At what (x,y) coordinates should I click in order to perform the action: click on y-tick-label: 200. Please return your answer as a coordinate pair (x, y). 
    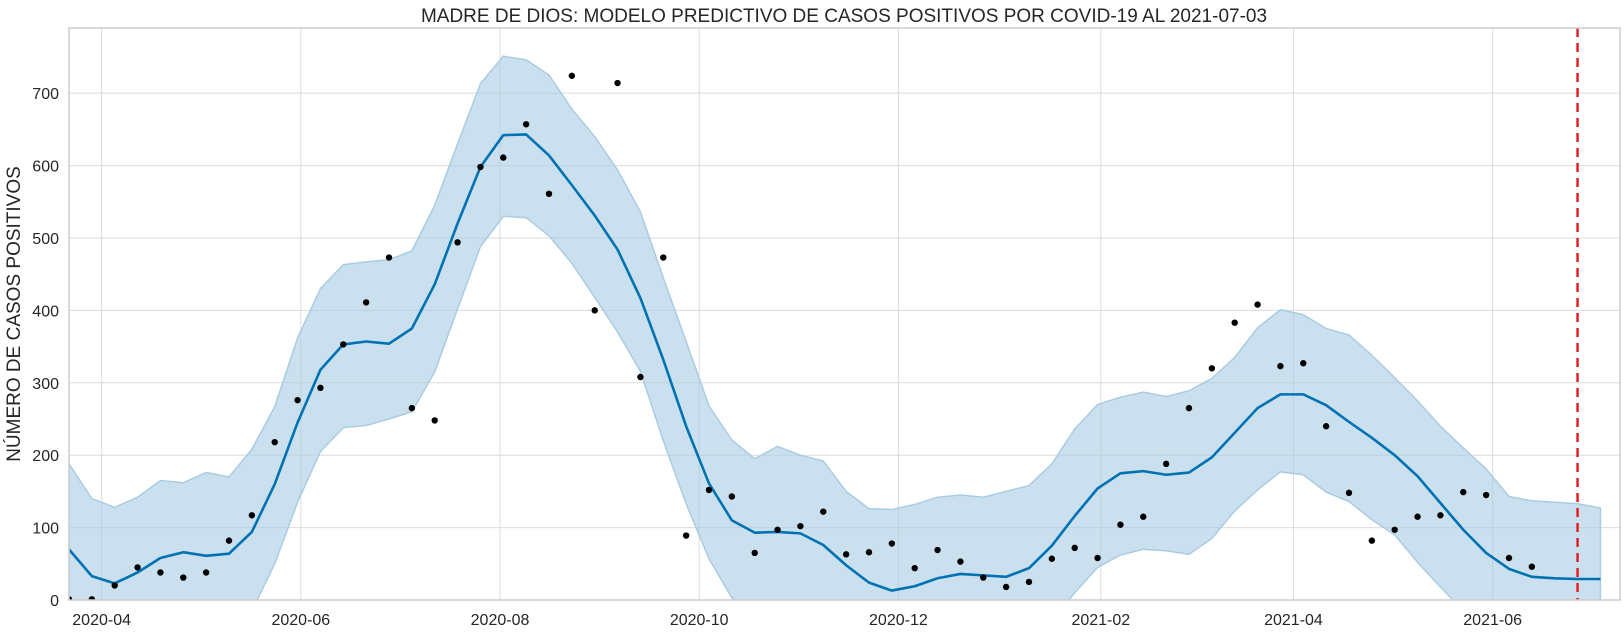
    Looking at the image, I should click on (45, 456).